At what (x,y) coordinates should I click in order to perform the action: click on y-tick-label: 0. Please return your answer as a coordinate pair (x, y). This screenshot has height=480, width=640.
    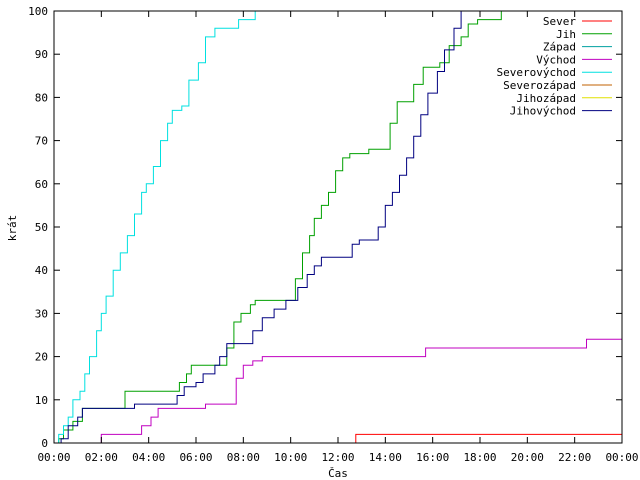
    Looking at the image, I should click on (44, 443).